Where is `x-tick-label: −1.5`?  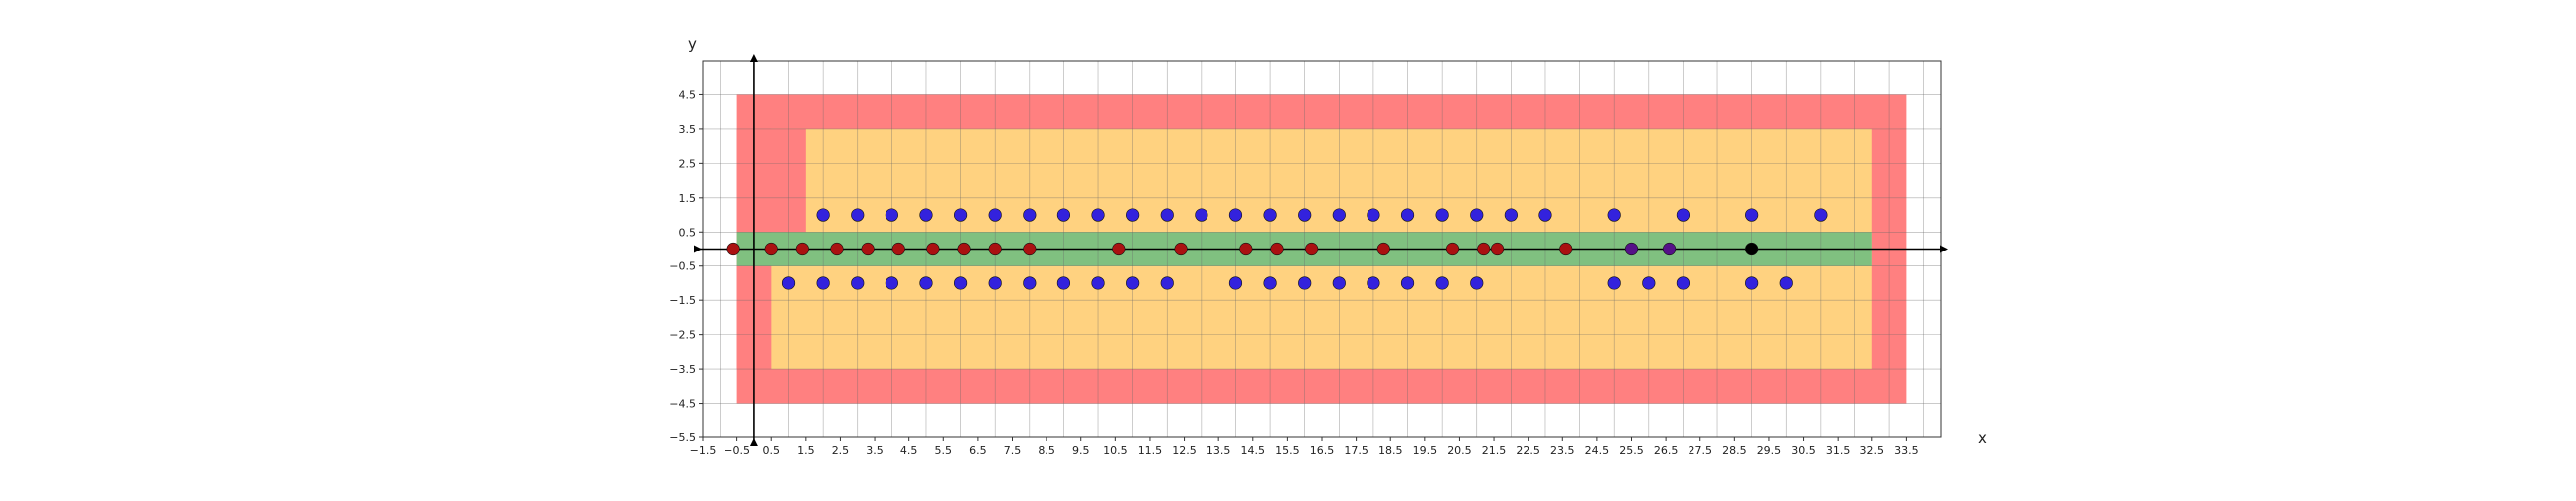 x-tick-label: −1.5 is located at coordinates (703, 450).